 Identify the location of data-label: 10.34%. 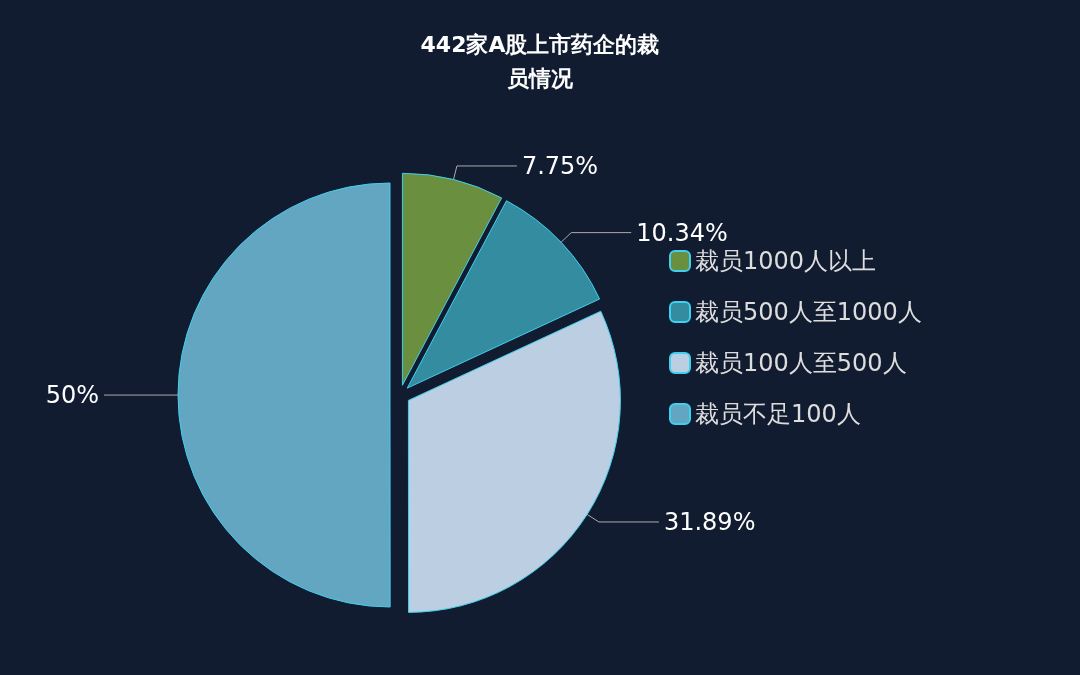
(682, 232).